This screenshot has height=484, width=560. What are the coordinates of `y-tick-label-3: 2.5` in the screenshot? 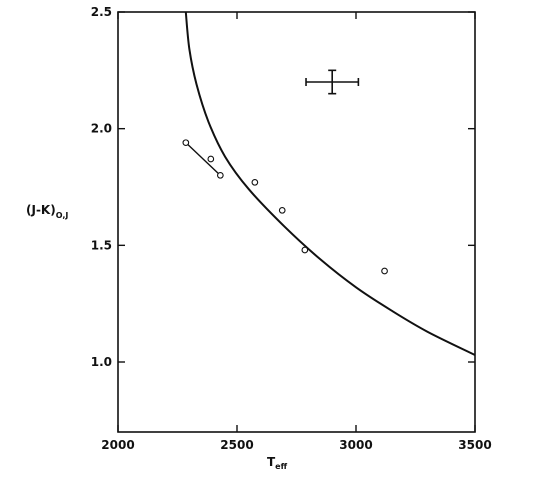 It's located at (101, 12).